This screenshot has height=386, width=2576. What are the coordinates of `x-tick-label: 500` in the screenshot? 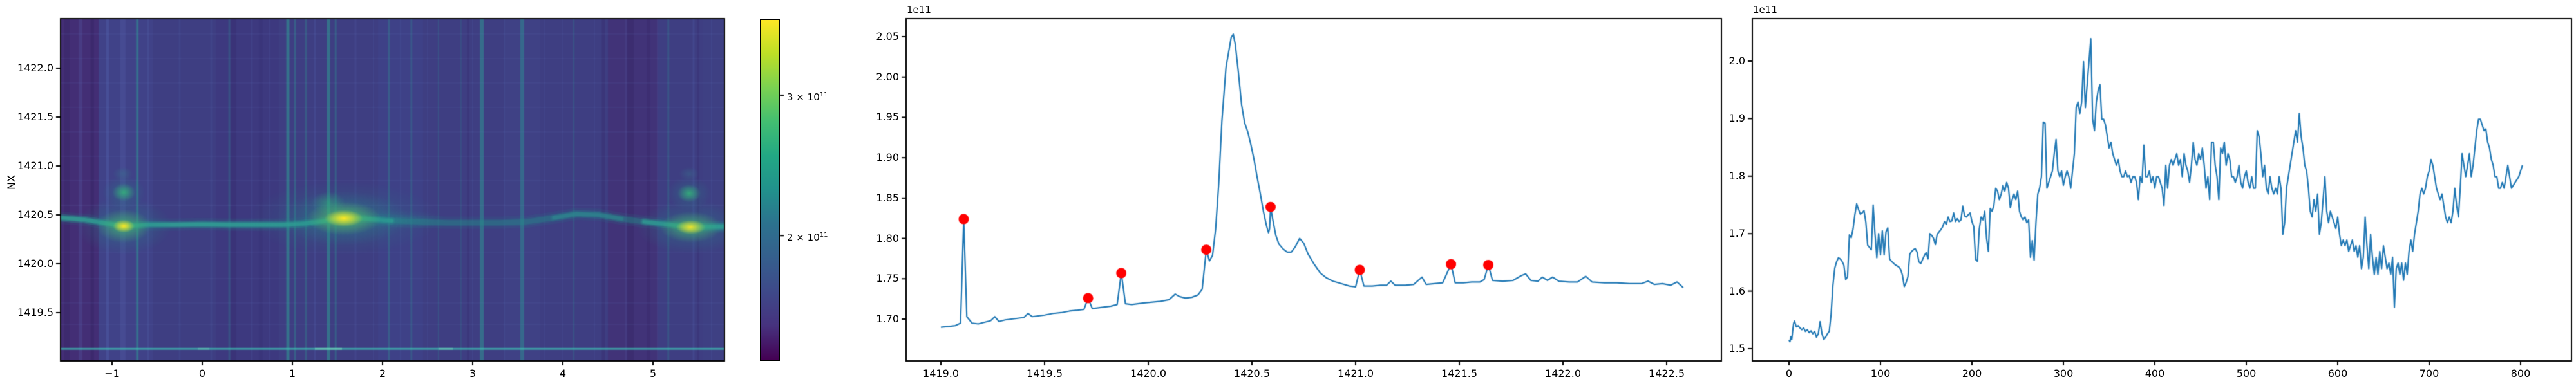 It's located at (2246, 373).